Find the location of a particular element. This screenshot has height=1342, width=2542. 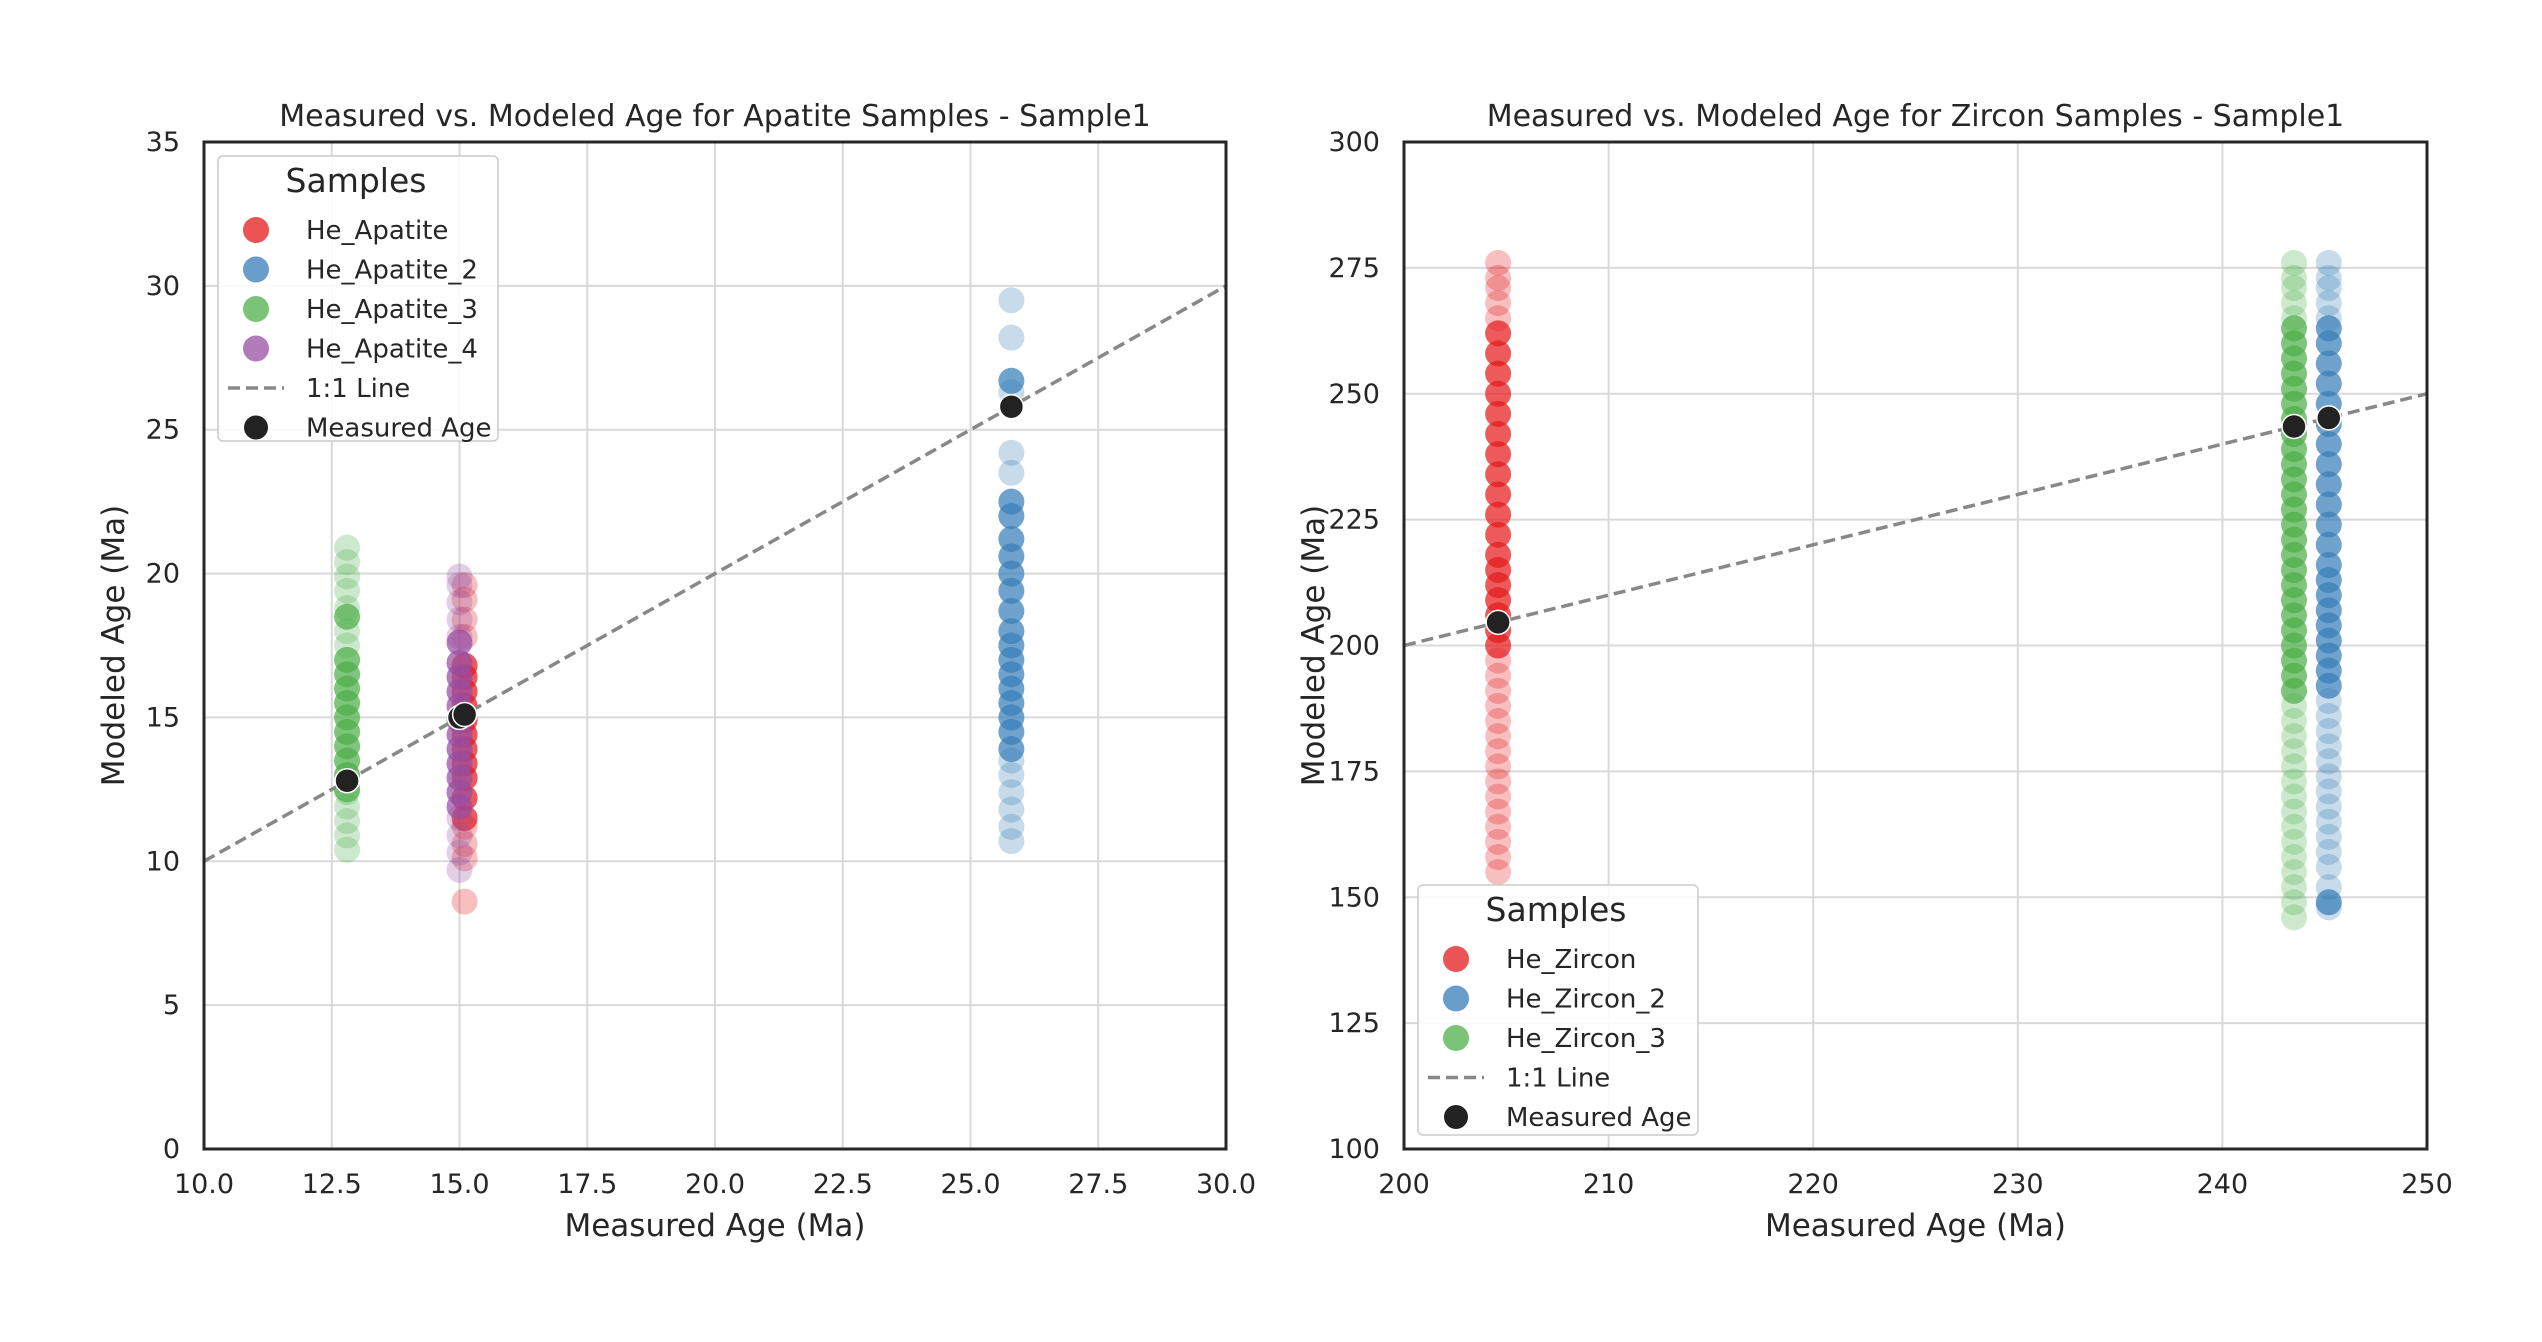

y-tick-label: 275 is located at coordinates (1354, 268).